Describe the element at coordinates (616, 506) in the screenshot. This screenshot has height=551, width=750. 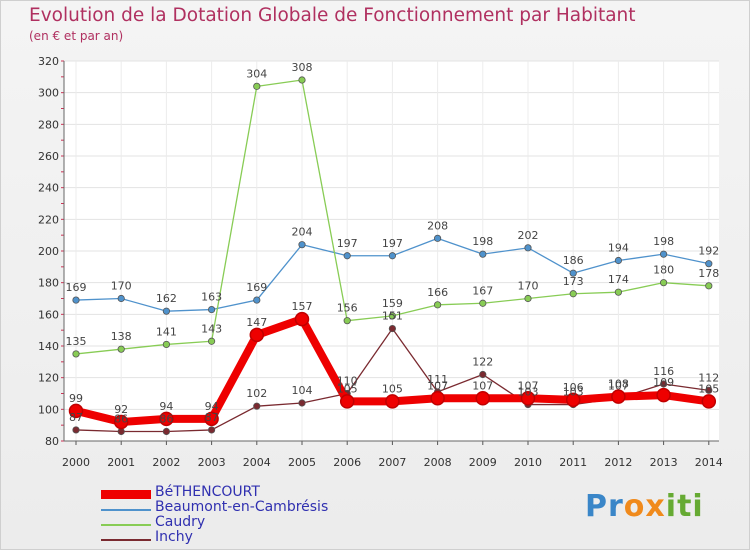
I see `logo-letter: r` at that location.